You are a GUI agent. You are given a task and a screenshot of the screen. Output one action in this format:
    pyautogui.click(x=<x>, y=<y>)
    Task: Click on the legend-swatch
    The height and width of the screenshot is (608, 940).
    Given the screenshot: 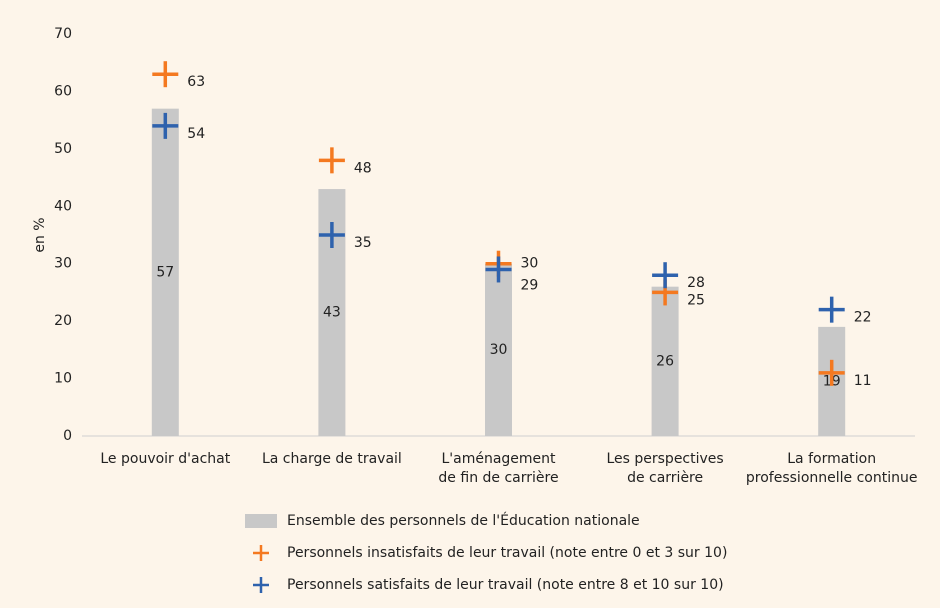 What is the action you would take?
    pyautogui.click(x=261, y=521)
    